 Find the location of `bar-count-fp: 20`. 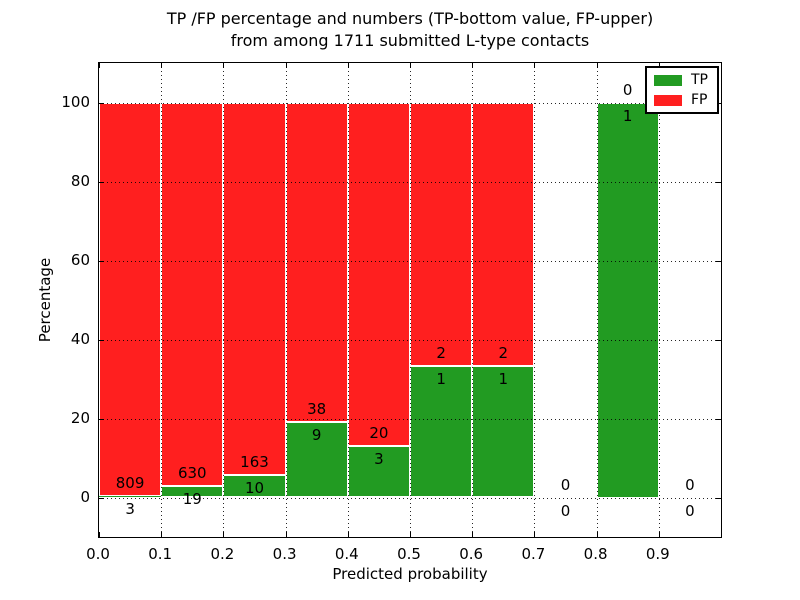

bar-count-fp: 20 is located at coordinates (379, 432).